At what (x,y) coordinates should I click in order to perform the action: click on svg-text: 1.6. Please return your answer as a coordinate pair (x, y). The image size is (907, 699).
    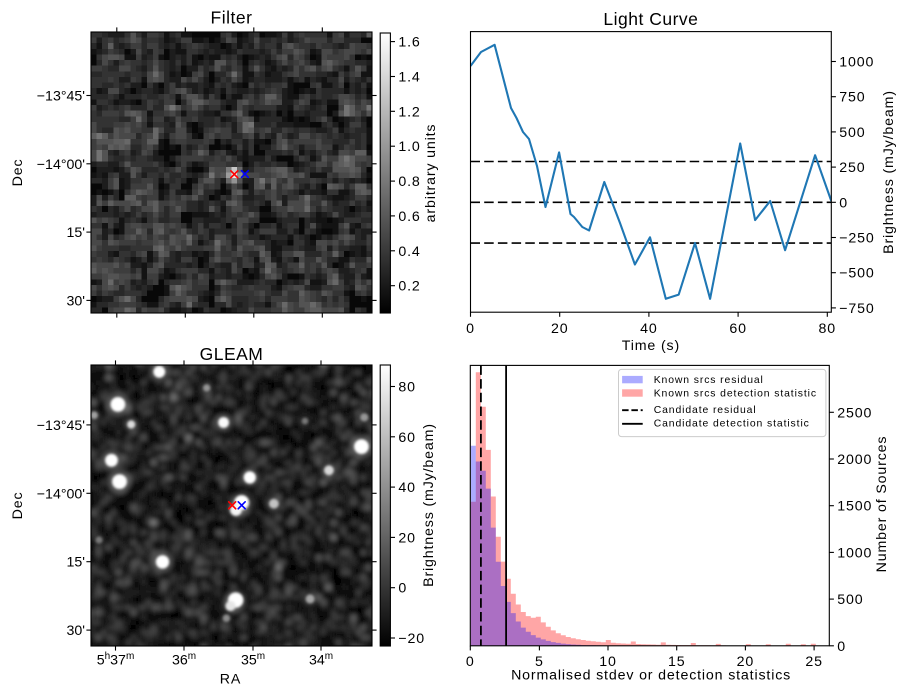
    Looking at the image, I should click on (409, 43).